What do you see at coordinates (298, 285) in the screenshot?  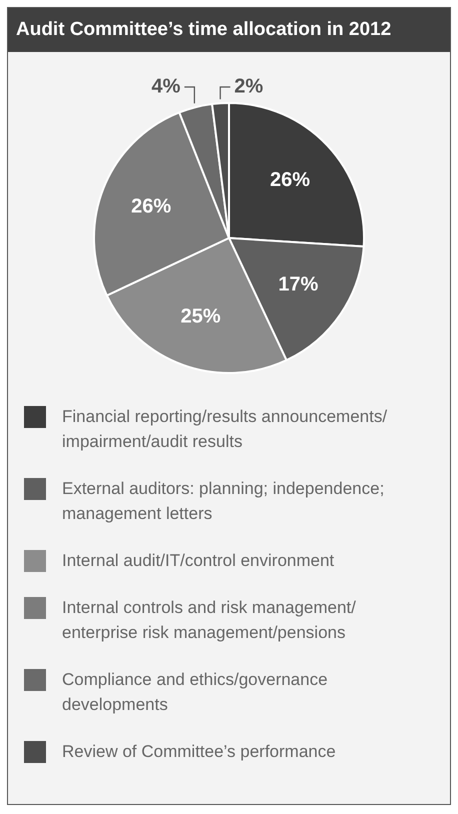 I see `data-label: 17%` at bounding box center [298, 285].